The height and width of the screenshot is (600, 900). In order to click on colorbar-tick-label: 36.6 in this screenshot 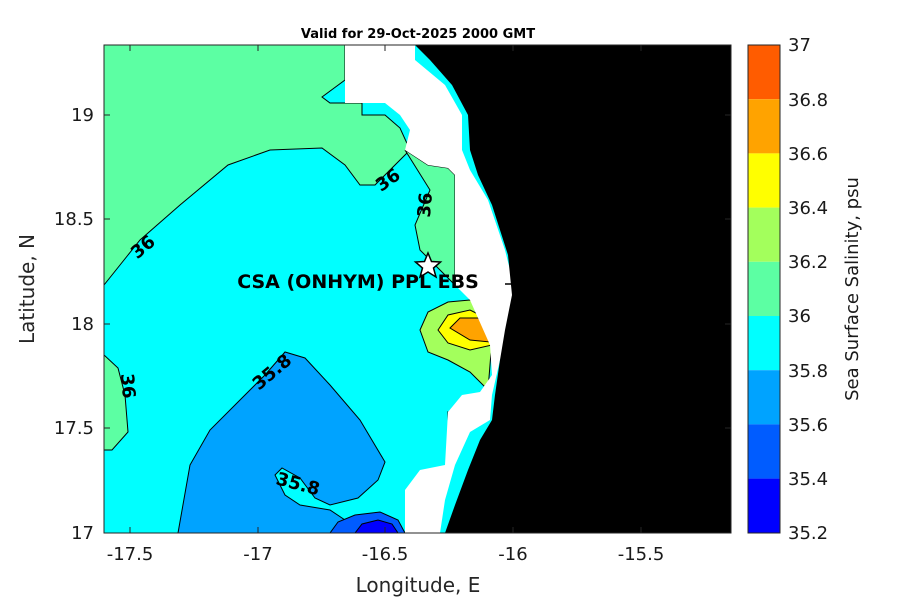, I will do `click(808, 154)`.